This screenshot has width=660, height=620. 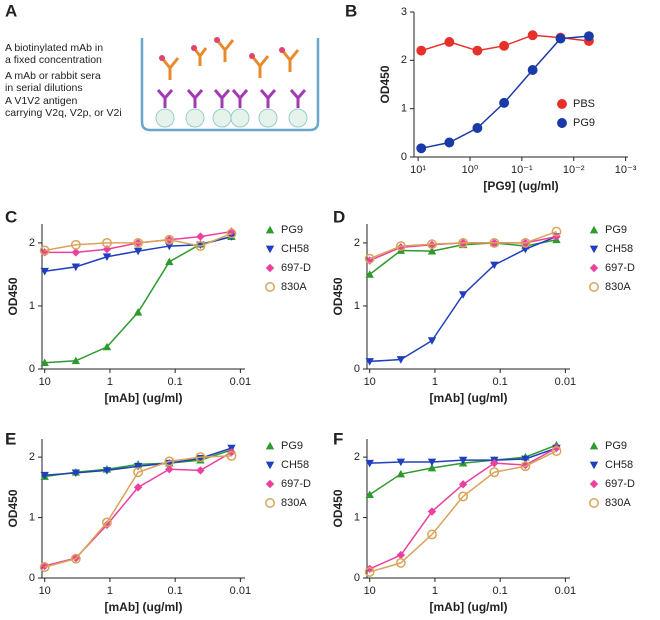 What do you see at coordinates (620, 268) in the screenshot?
I see `legend-label: 697-D` at bounding box center [620, 268].